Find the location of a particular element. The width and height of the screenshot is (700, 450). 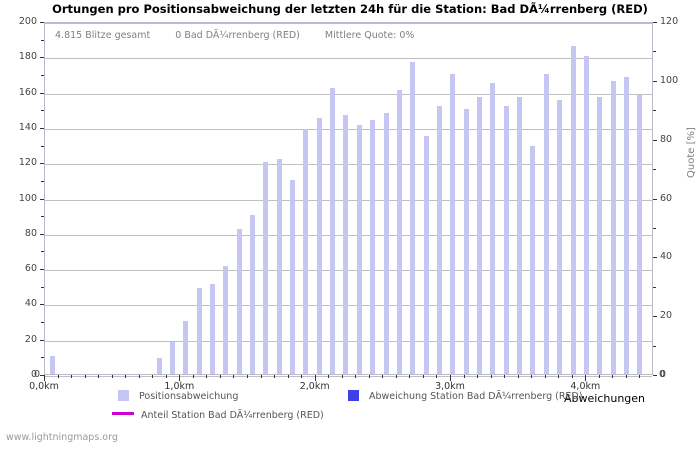

annotation-station-count: 0 Bad DÃ¼rrenberg (RED) is located at coordinates (237, 35).